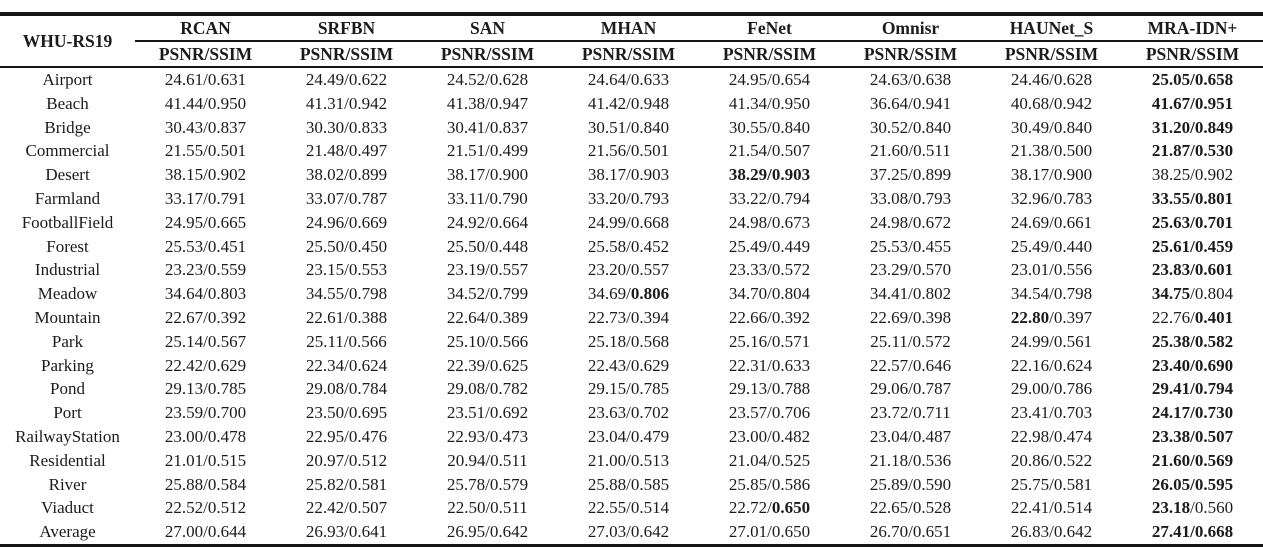  Describe the element at coordinates (932, 413) in the screenshot. I see `ssim-value: 0.711` at that location.